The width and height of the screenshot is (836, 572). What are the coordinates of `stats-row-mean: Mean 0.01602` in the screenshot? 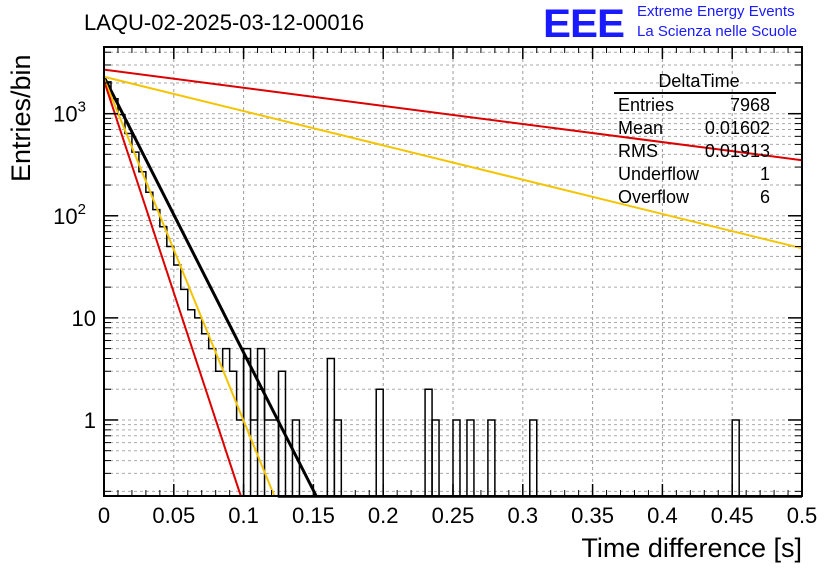 It's located at (695, 128).